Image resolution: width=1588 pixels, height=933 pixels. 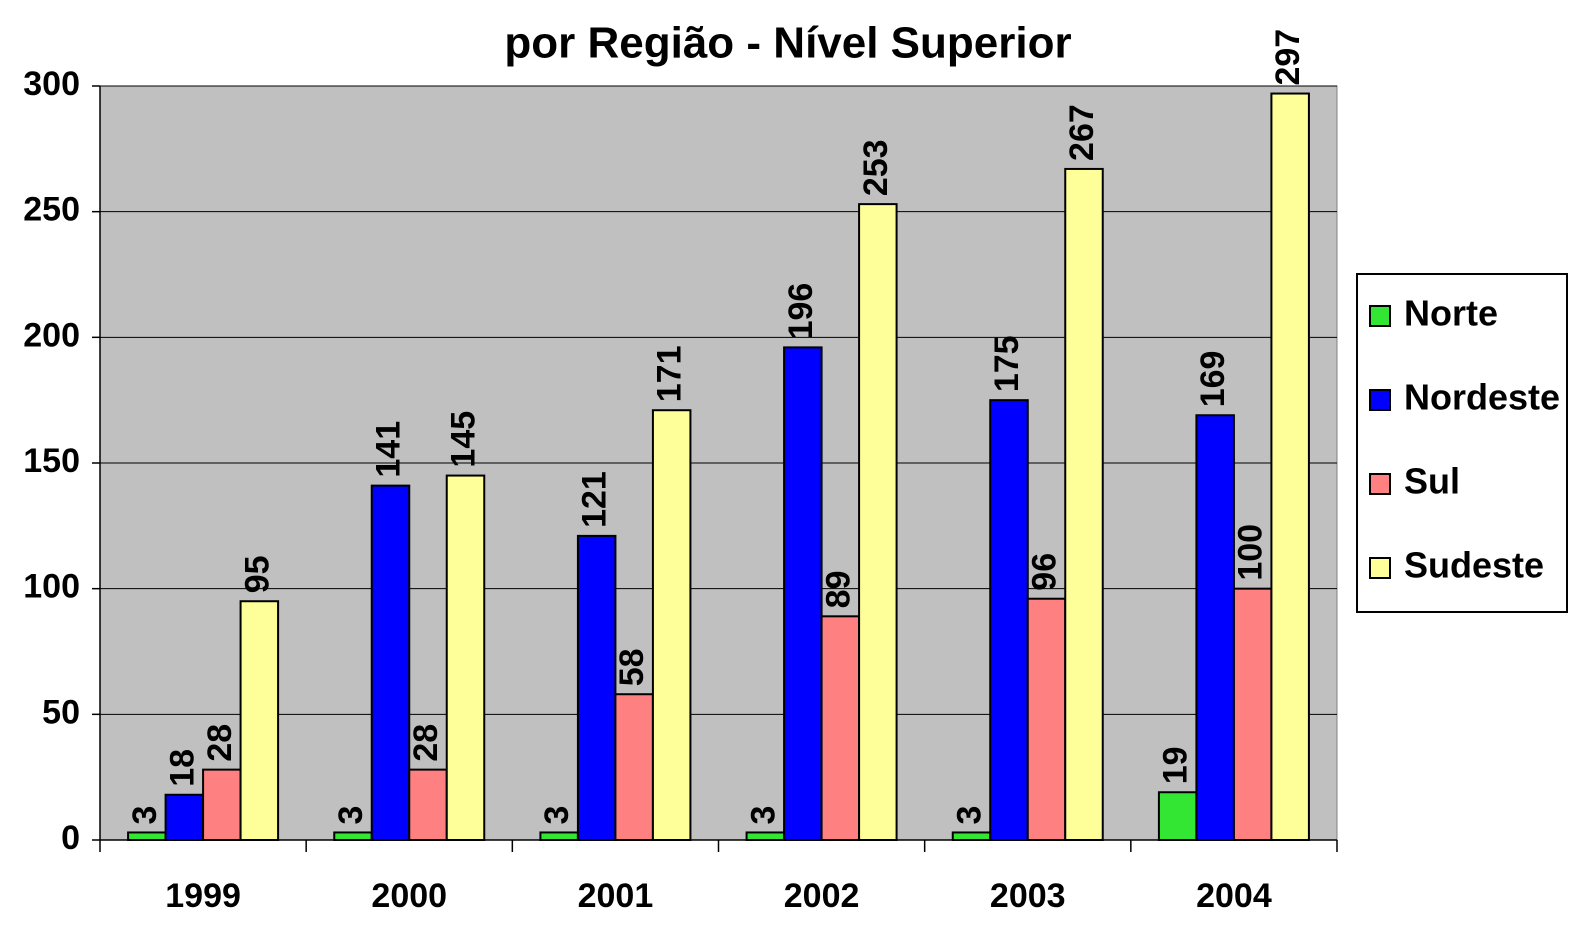 I want to click on data-label: 58, so click(x=632, y=667).